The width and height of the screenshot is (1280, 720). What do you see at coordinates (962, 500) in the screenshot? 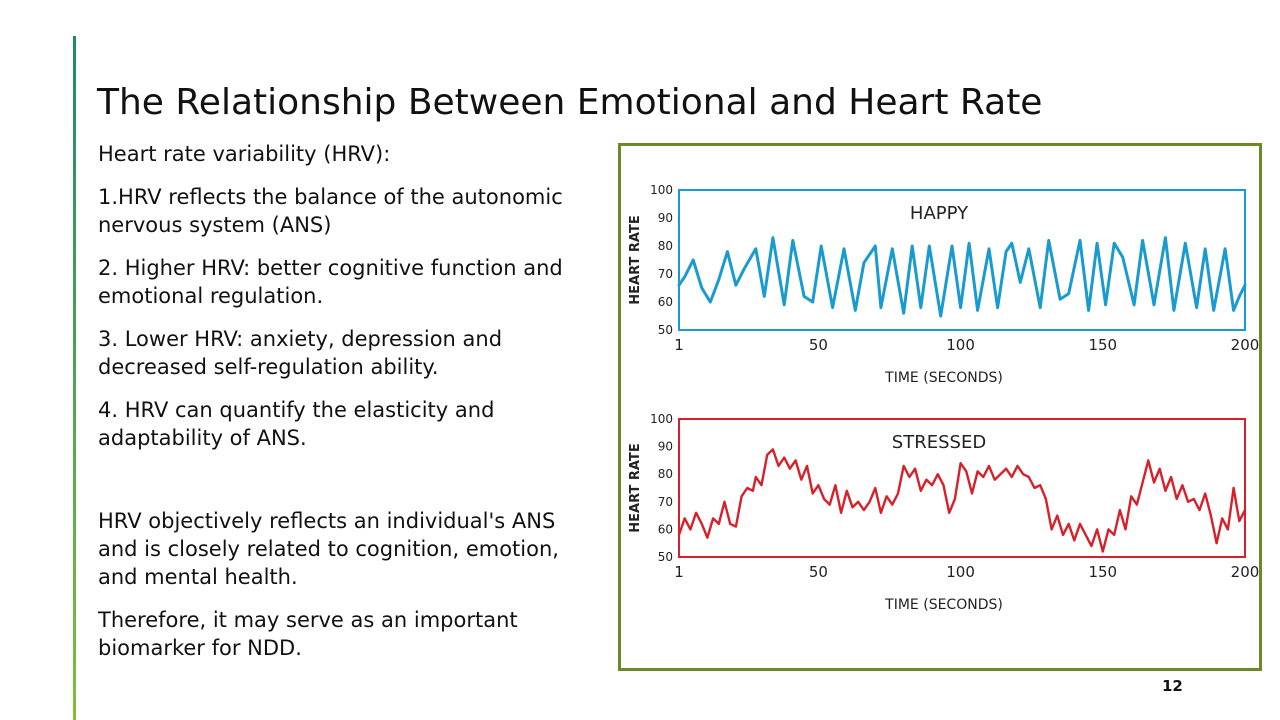
I see `stressed-heart-rate-line` at bounding box center [962, 500].